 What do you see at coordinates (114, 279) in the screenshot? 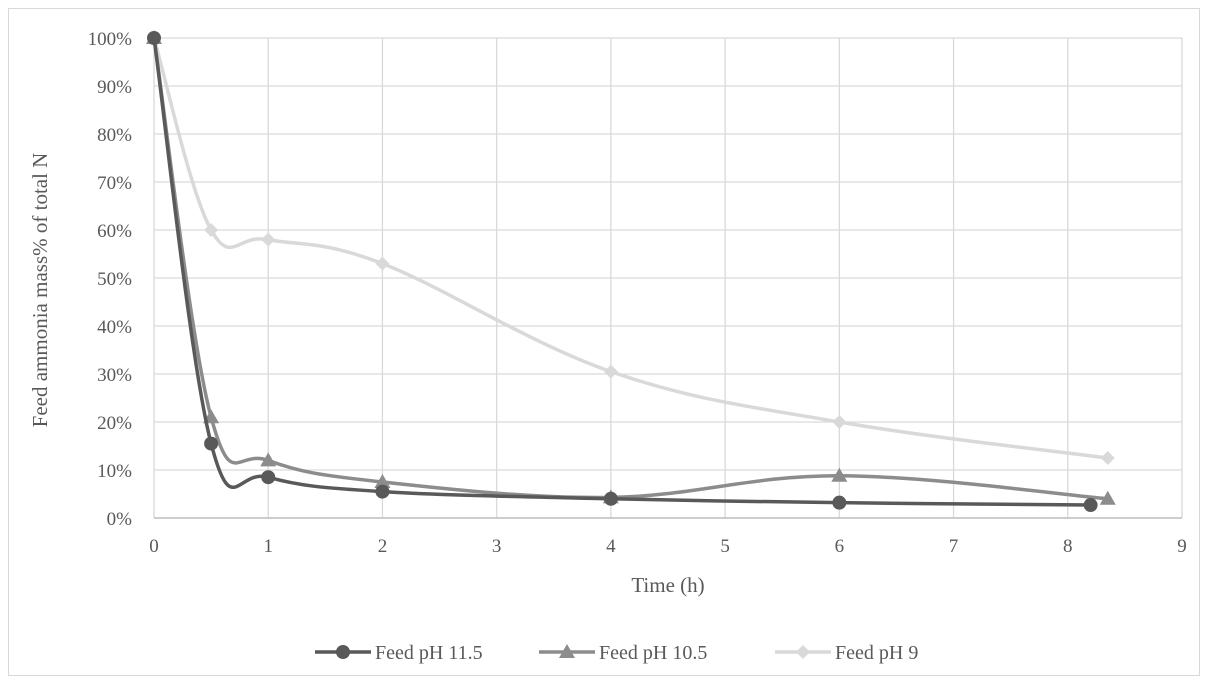
I see `y-tick-label: 50%` at bounding box center [114, 279].